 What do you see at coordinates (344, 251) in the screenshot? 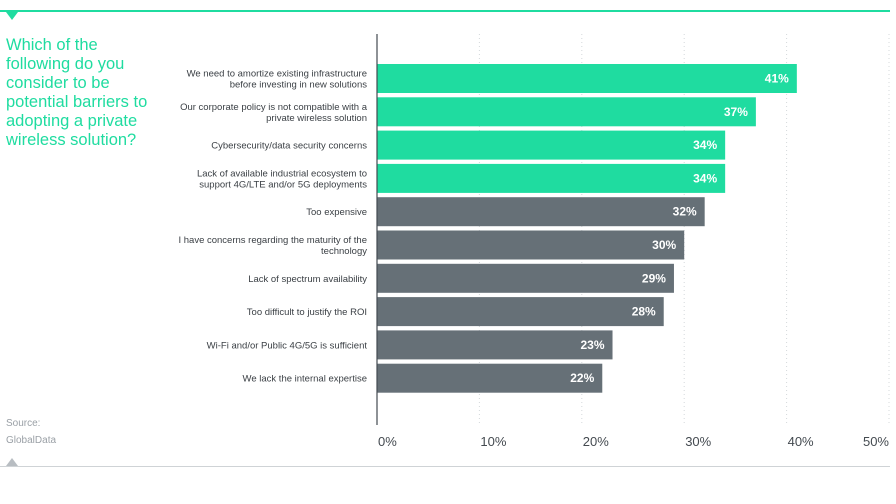
I see `category-label: technology` at bounding box center [344, 251].